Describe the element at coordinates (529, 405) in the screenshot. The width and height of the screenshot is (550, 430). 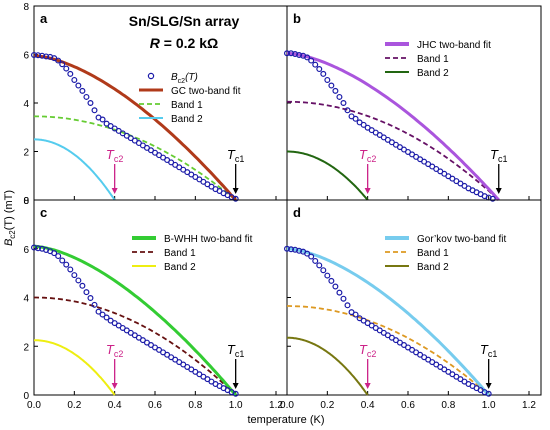
I see `x-tick-label: 1.2` at that location.